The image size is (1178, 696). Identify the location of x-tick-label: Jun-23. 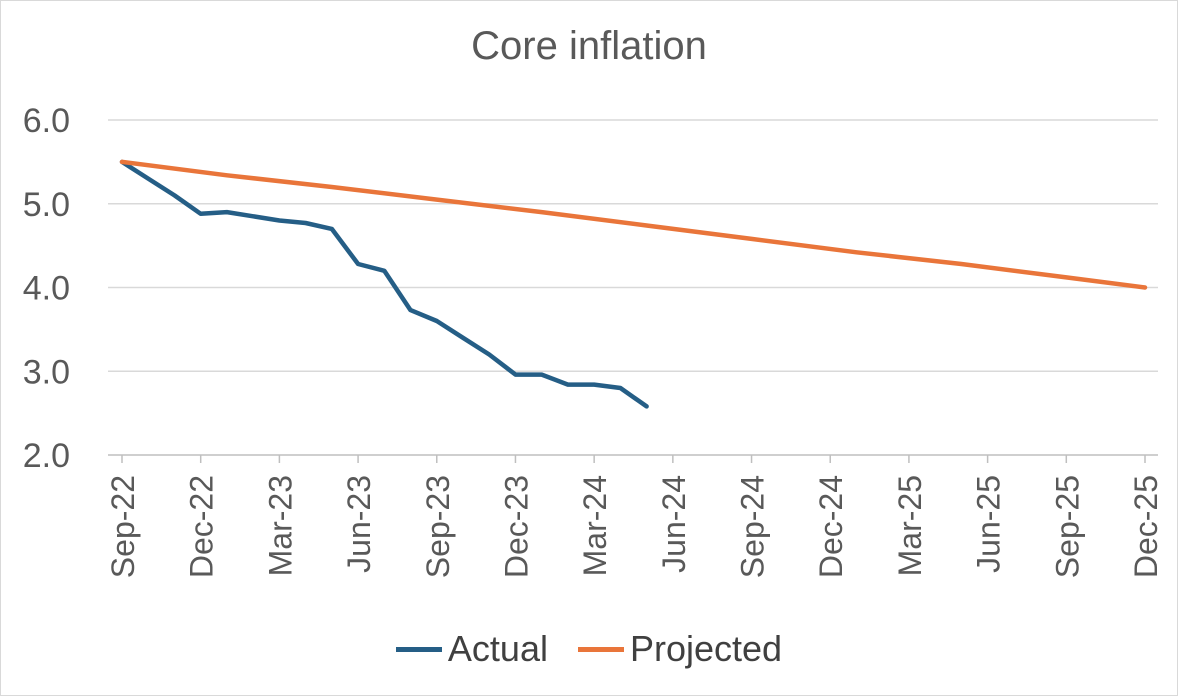
(359, 524).